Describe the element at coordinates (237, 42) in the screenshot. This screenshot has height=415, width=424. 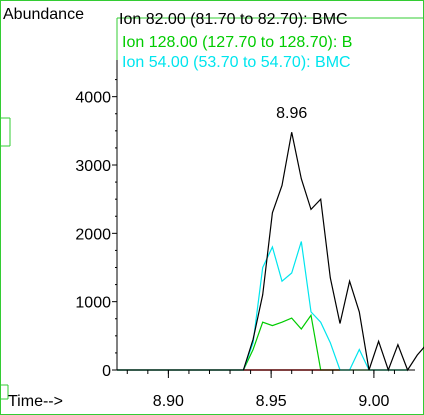
I see `legend-entry: Ion 128.00 (127.70 to 128.70): B` at that location.